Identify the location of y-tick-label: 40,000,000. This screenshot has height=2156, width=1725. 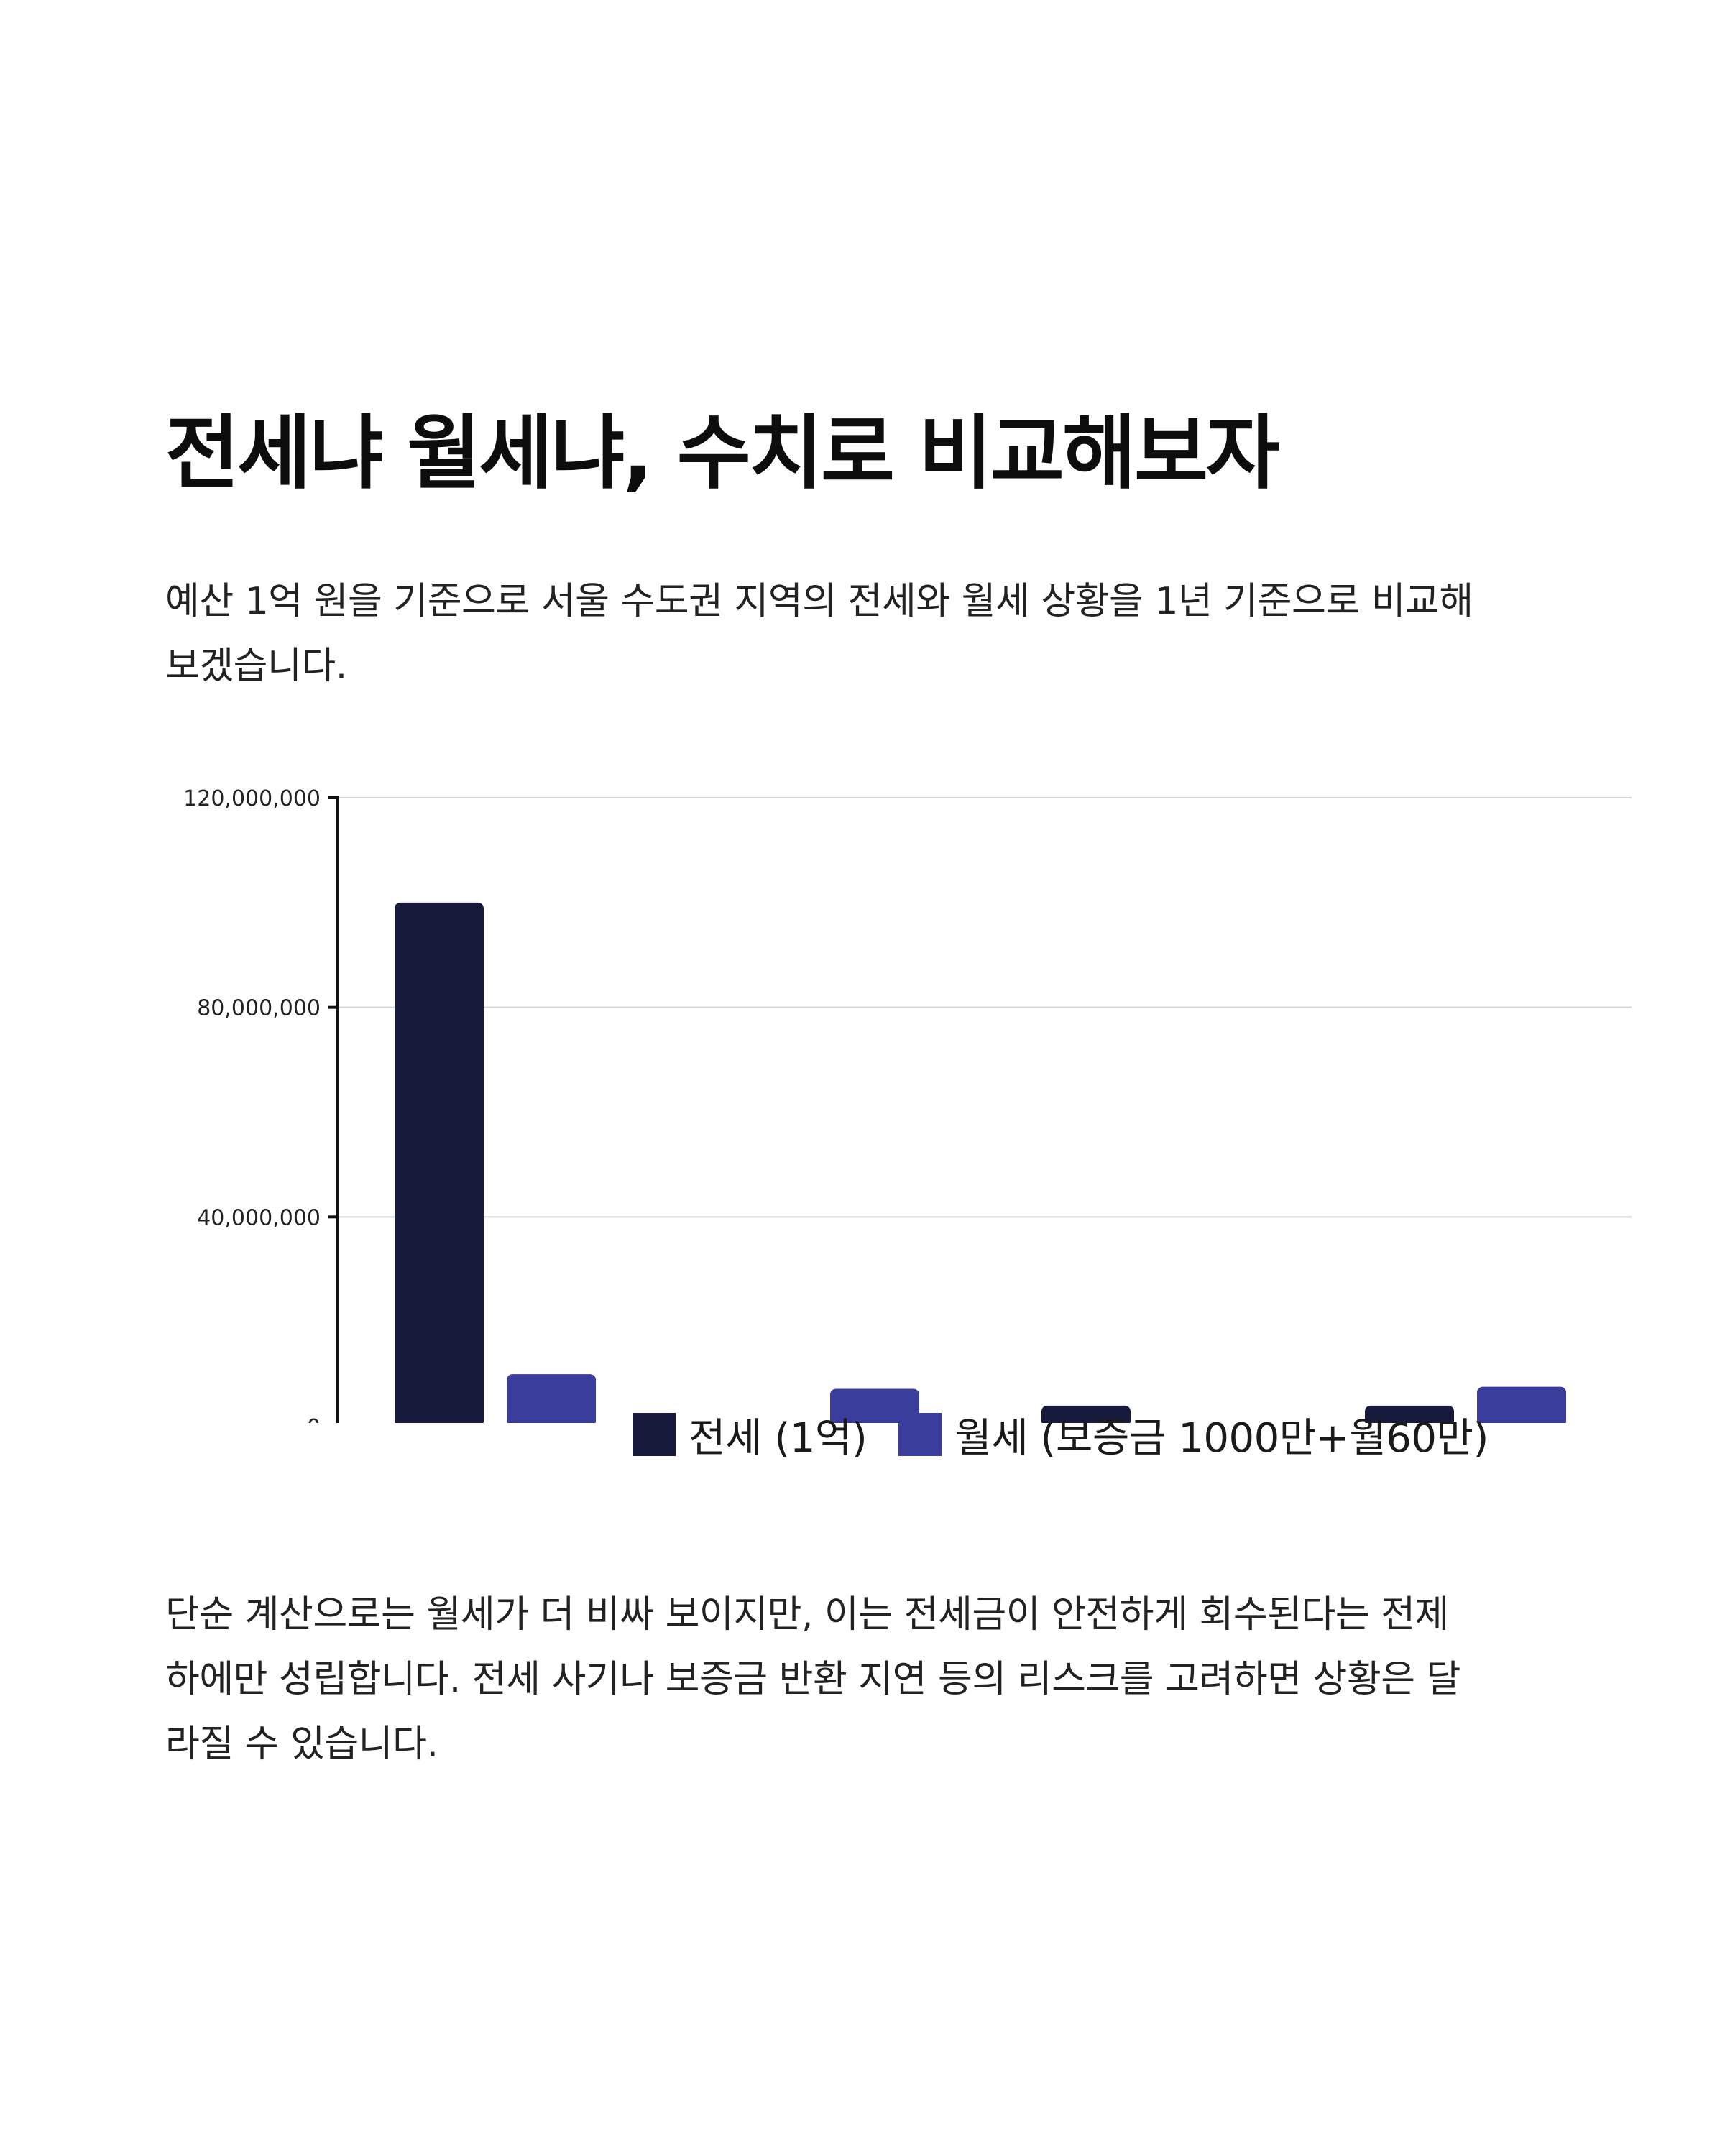
(259, 1217).